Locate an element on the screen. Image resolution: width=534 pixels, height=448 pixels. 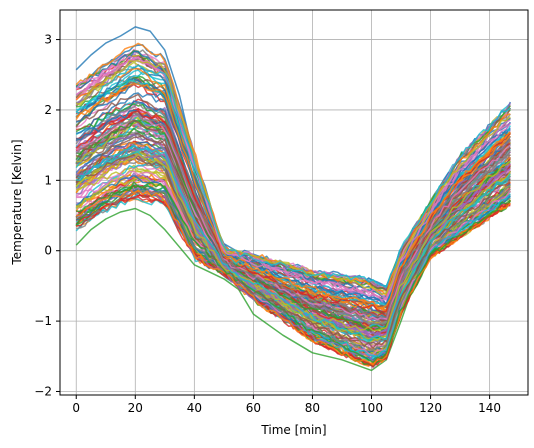
x-tick-label: 140 is located at coordinates (489, 408).